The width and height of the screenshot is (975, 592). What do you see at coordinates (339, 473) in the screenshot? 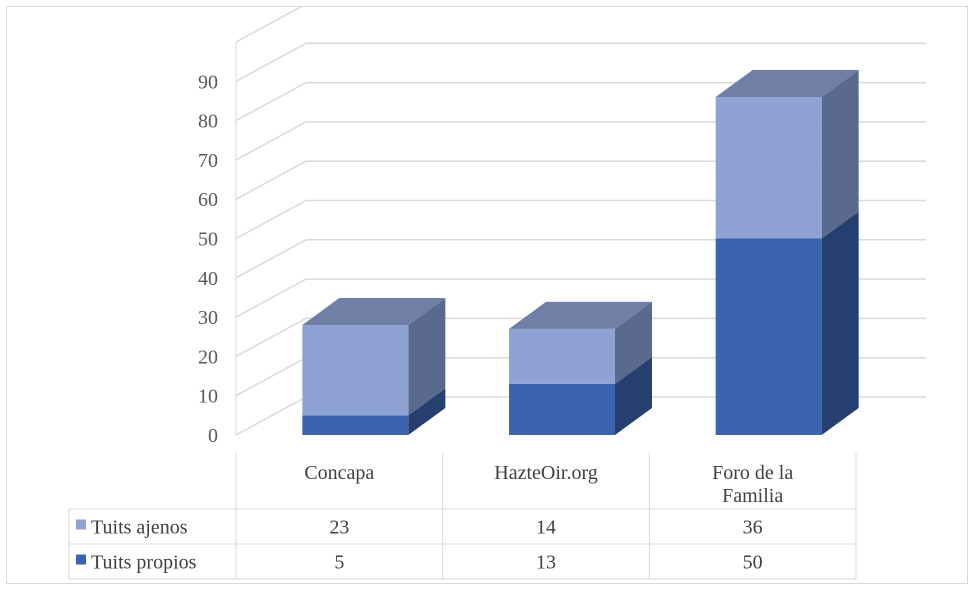
I see `x-tick-label: Concapa` at bounding box center [339, 473].